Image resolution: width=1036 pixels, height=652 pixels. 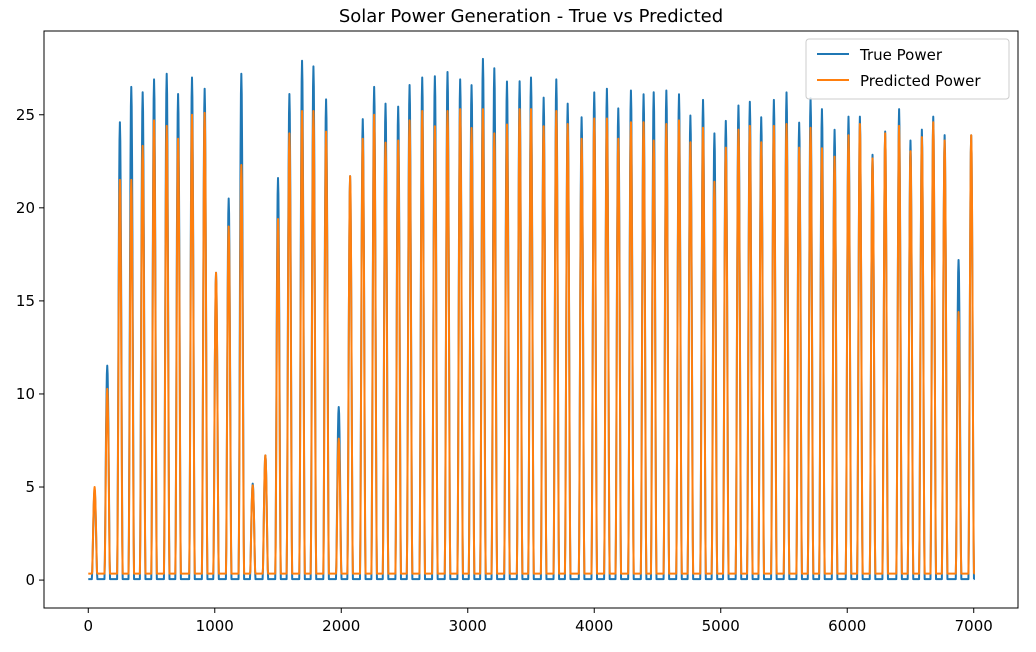 What do you see at coordinates (25, 301) in the screenshot?
I see `y-tick-label: 15` at bounding box center [25, 301].